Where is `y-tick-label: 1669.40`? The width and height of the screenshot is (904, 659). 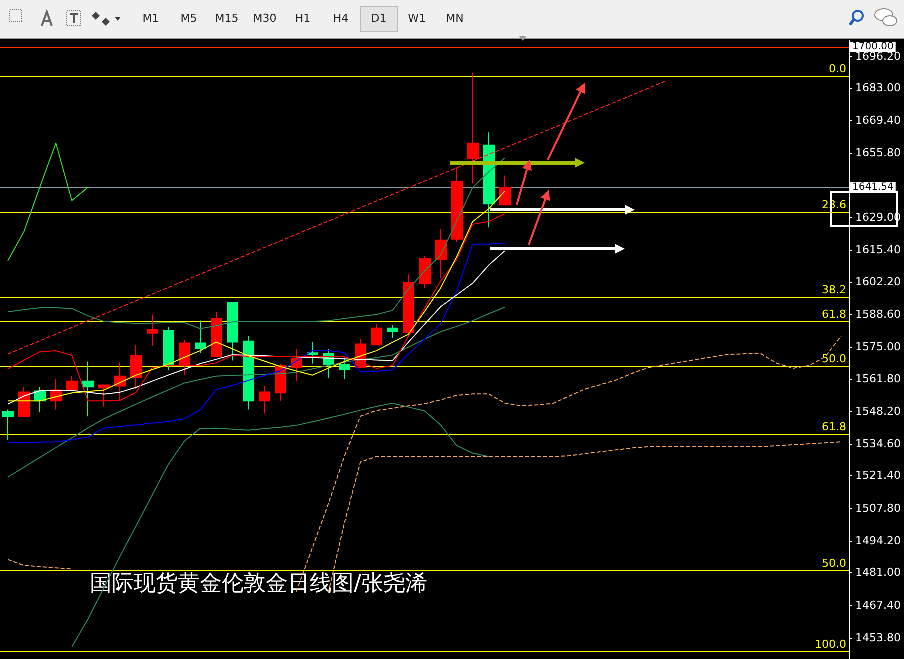
y-tick-label: 1669.40 is located at coordinates (879, 121).